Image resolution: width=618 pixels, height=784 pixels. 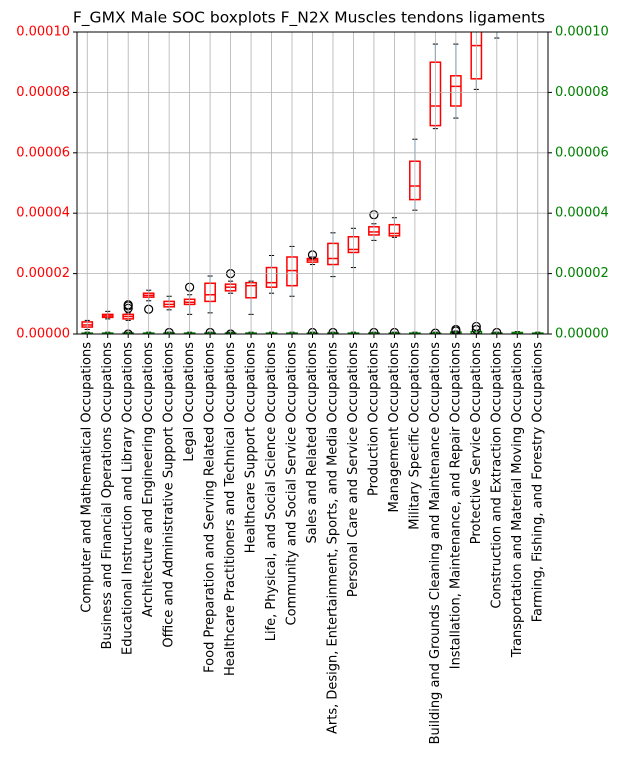 I want to click on y-tick-label: 0.00004, so click(x=43, y=213).